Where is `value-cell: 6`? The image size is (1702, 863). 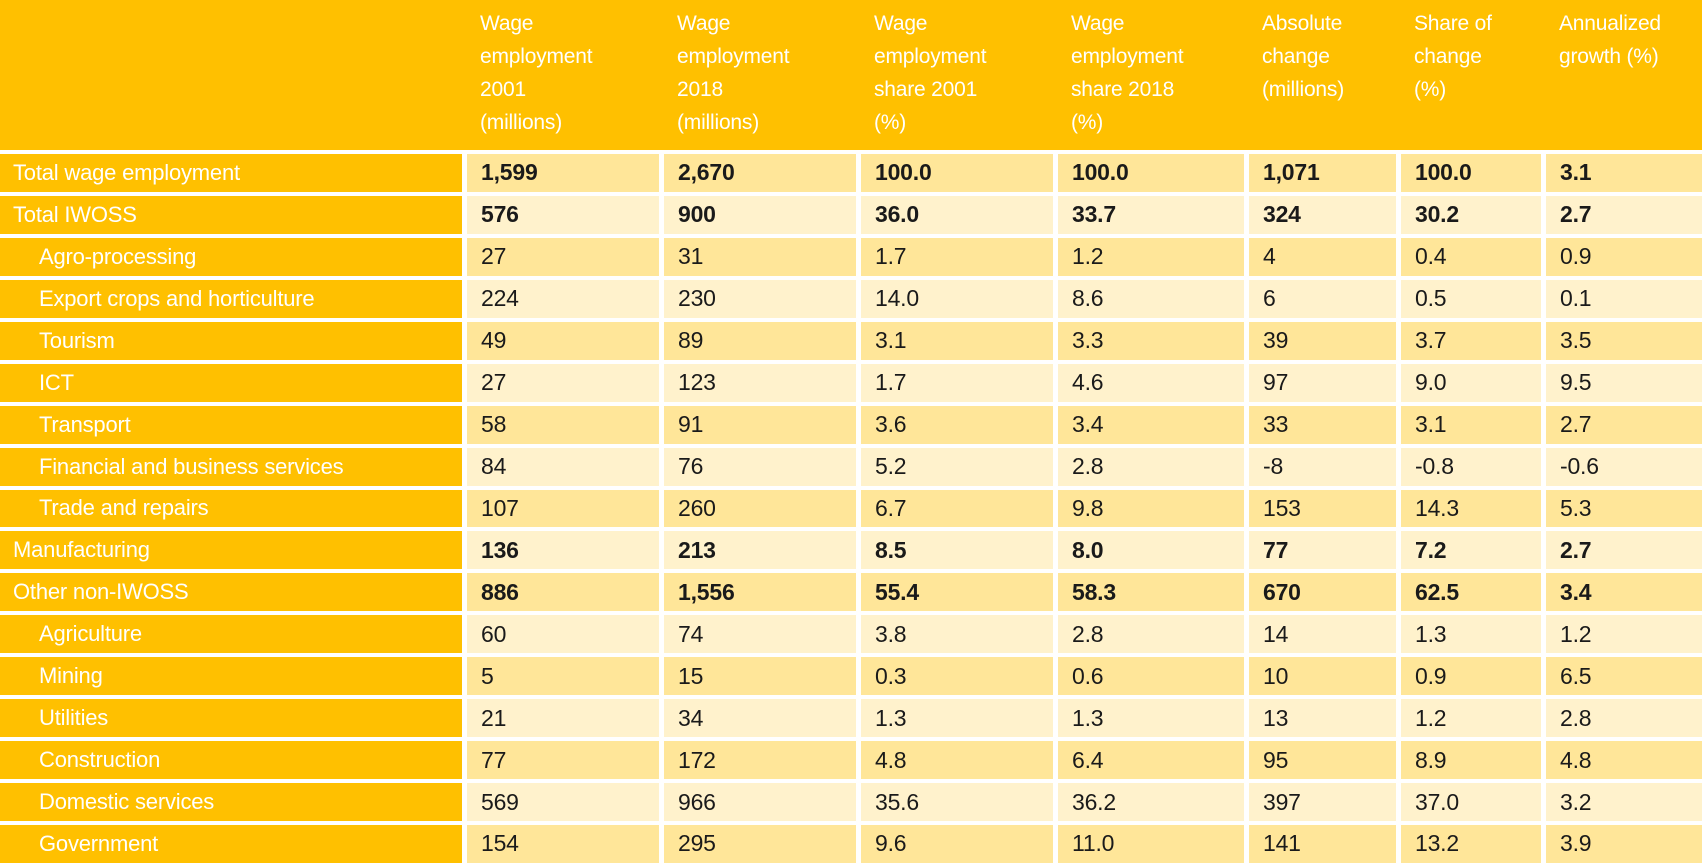 value-cell: 6 is located at coordinates (1322, 298).